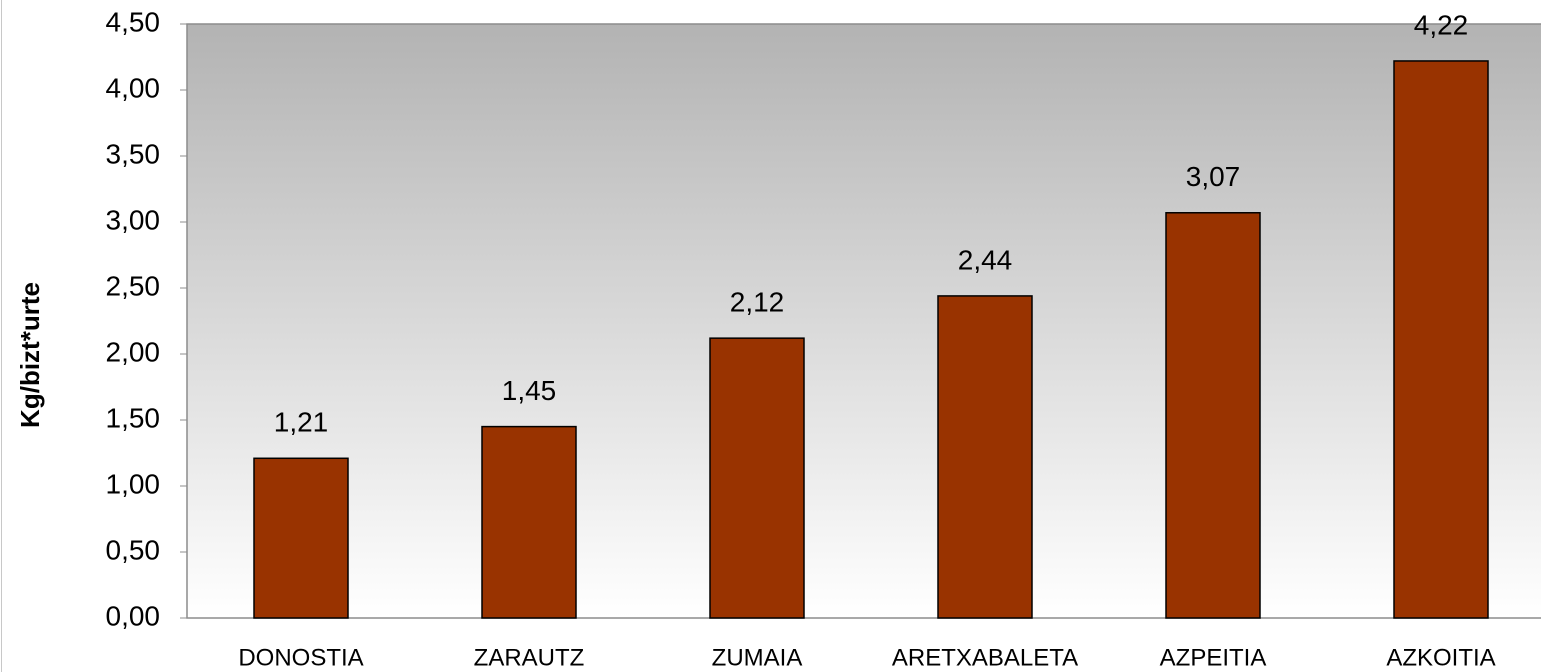 The height and width of the screenshot is (672, 1541). Describe the element at coordinates (133, 549) in the screenshot. I see `y-tick-label: 0,50` at that location.